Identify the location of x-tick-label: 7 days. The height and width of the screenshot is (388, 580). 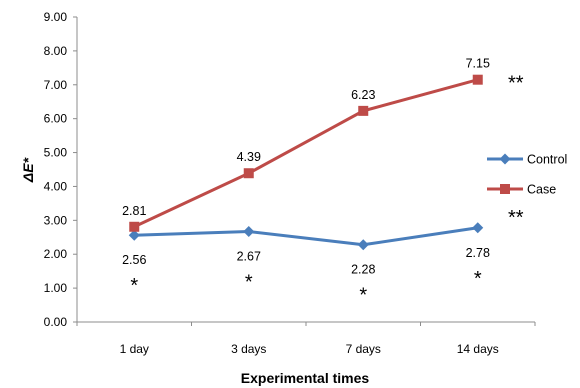
(363, 349).